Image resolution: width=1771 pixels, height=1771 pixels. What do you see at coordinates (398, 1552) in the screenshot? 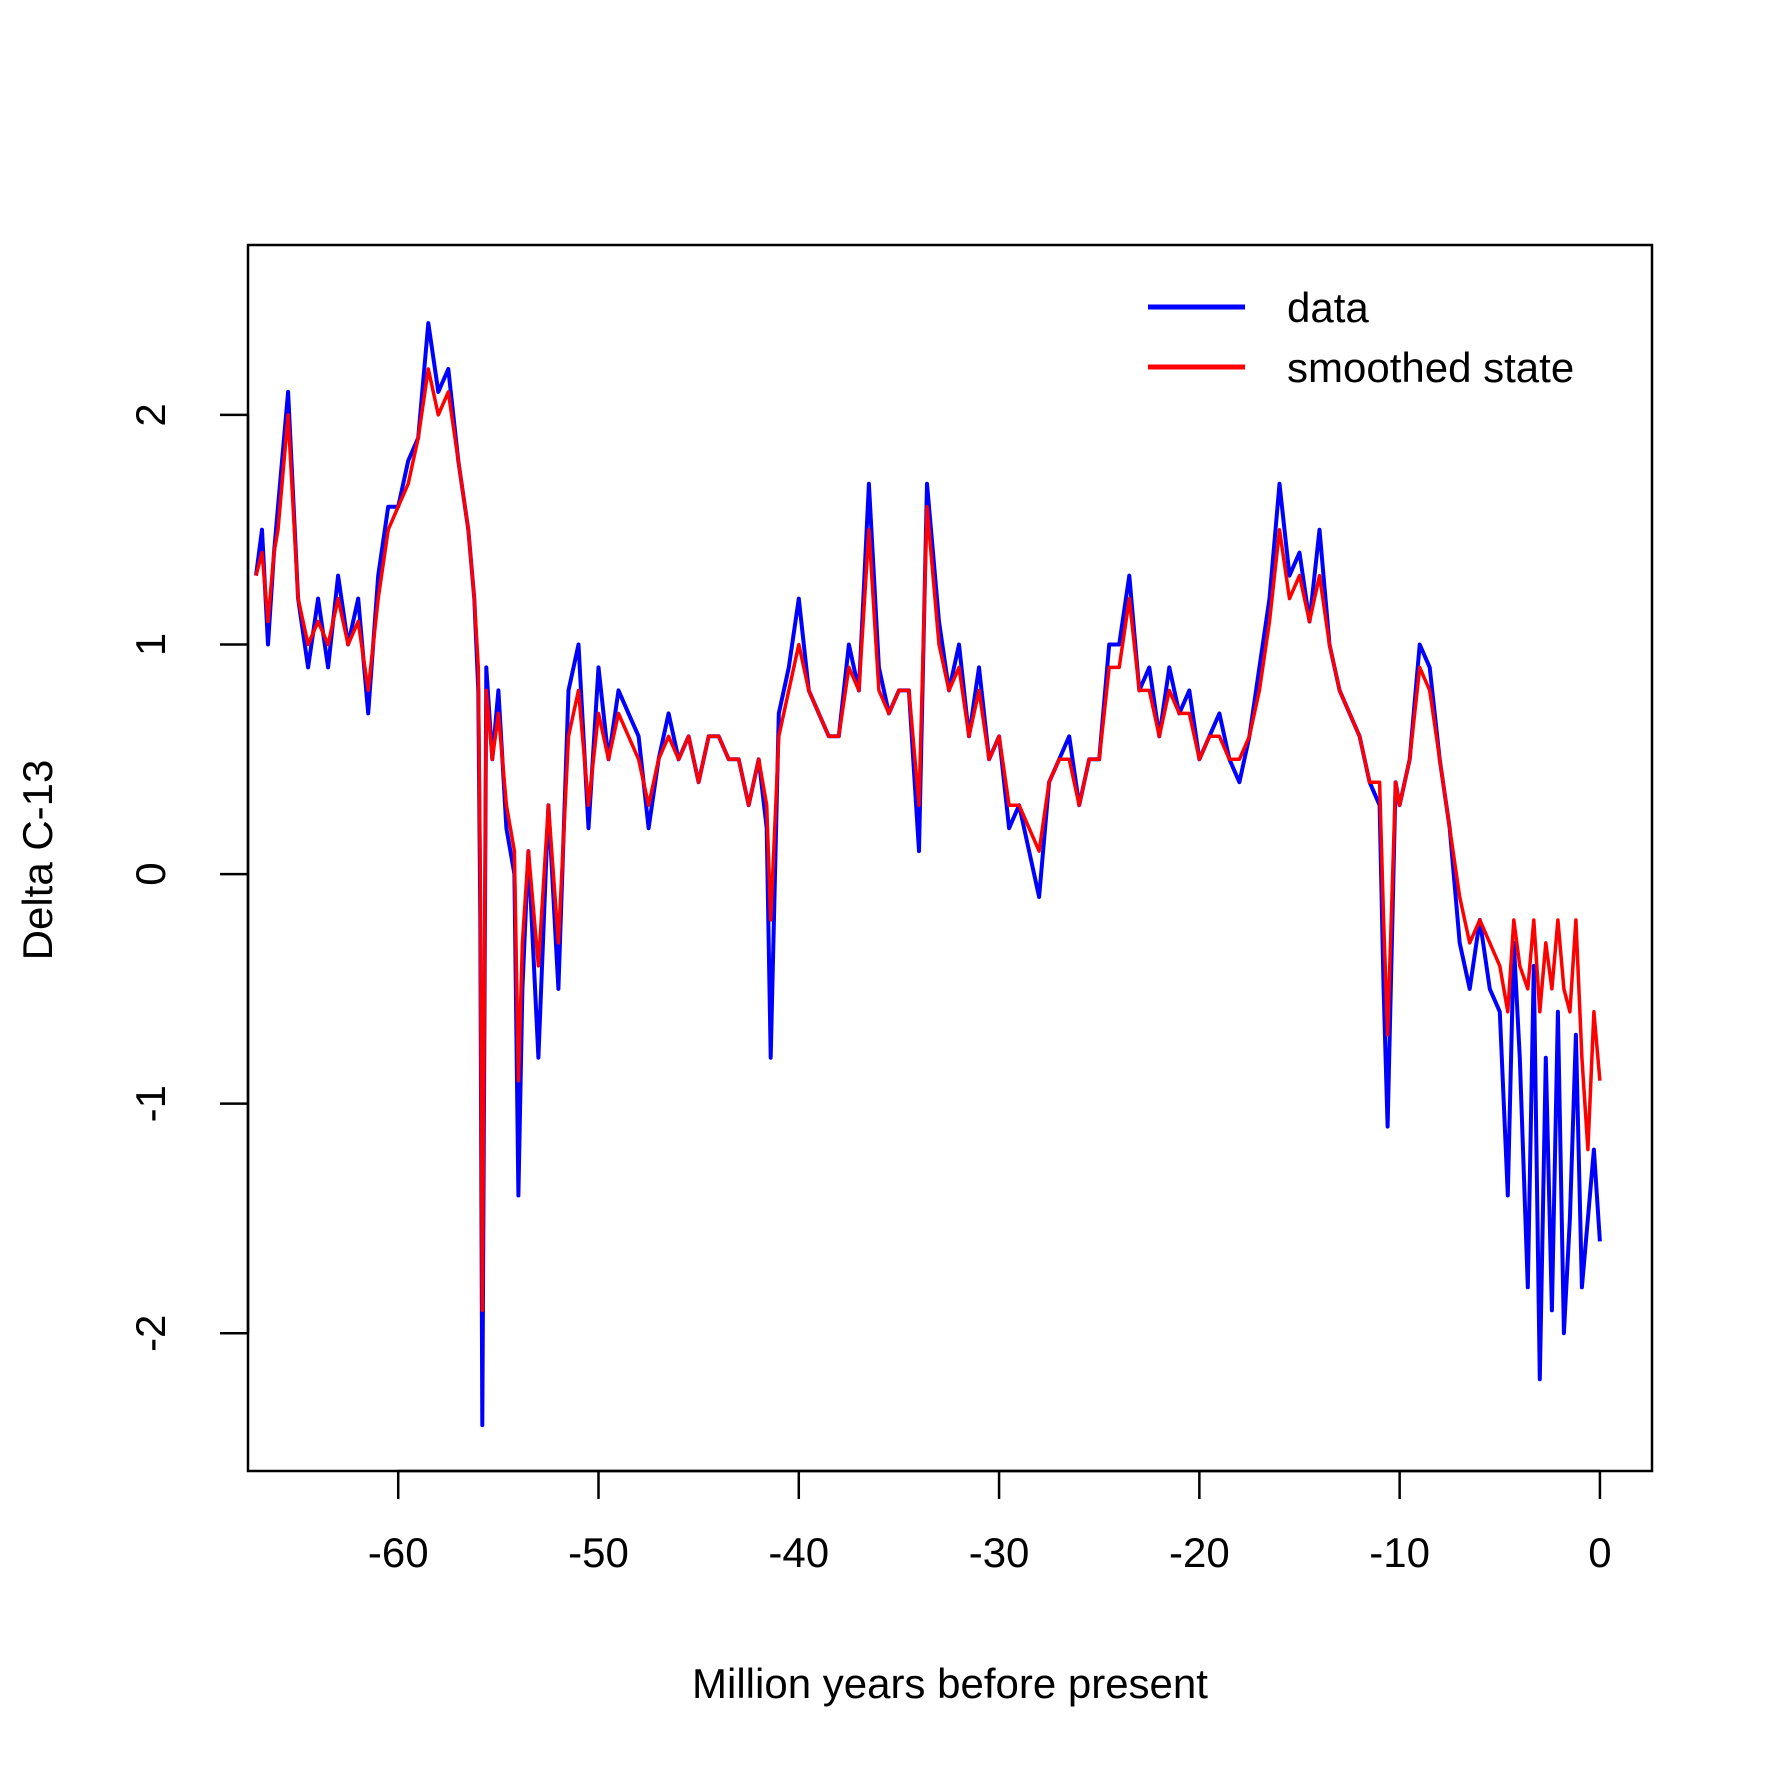
I see `x-tick-label: -60` at bounding box center [398, 1552].